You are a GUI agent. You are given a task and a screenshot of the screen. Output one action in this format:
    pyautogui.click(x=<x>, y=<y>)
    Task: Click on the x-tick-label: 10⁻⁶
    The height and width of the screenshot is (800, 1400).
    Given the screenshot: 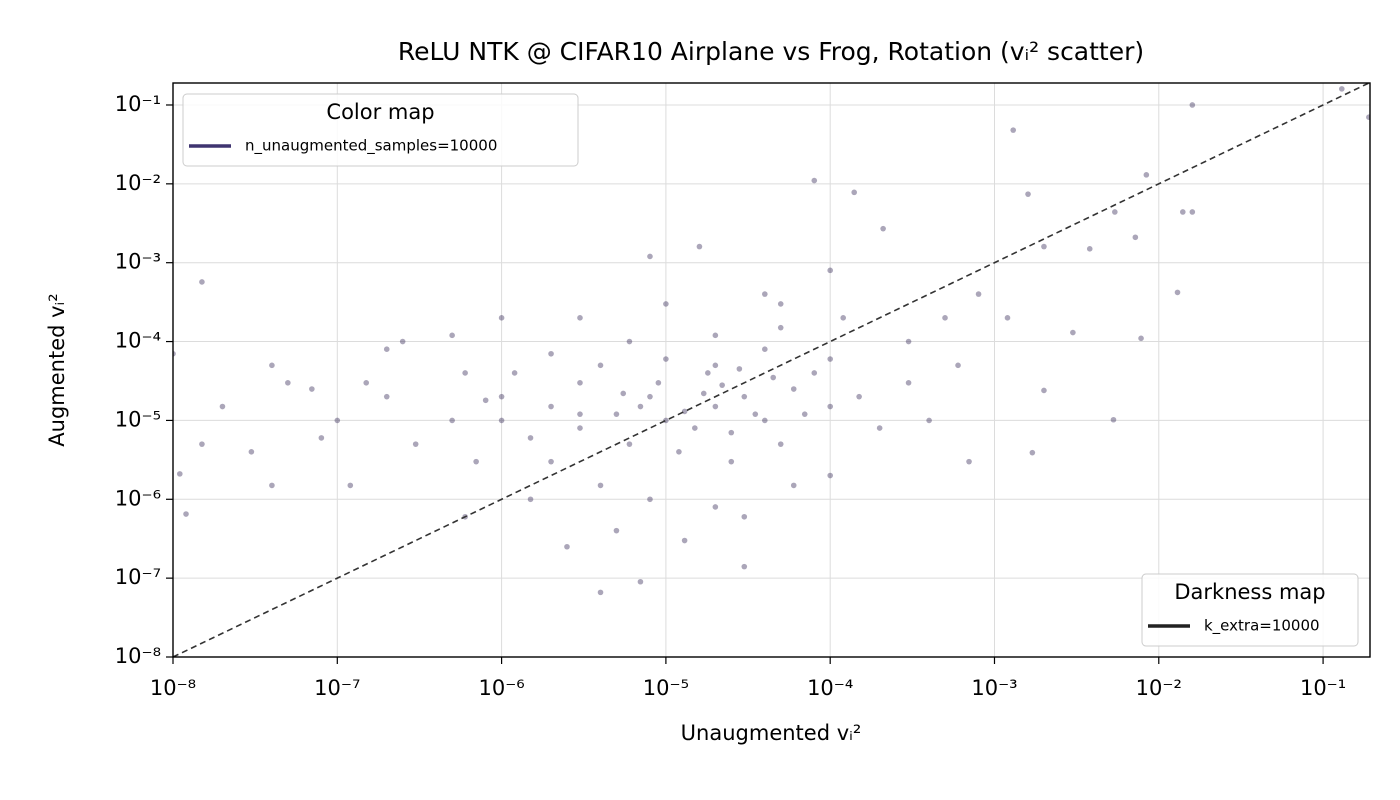 What is the action you would take?
    pyautogui.click(x=501, y=688)
    